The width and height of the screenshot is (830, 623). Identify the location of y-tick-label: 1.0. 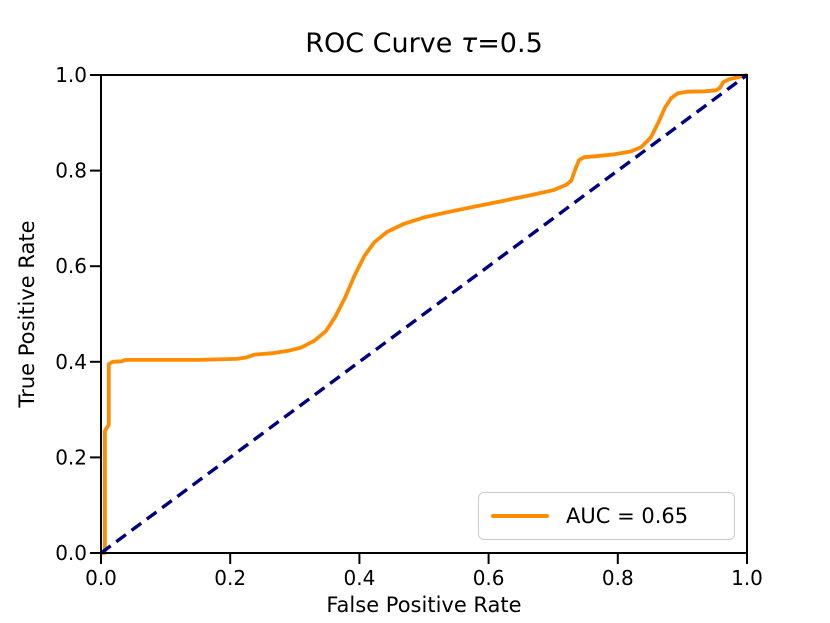
(71, 75).